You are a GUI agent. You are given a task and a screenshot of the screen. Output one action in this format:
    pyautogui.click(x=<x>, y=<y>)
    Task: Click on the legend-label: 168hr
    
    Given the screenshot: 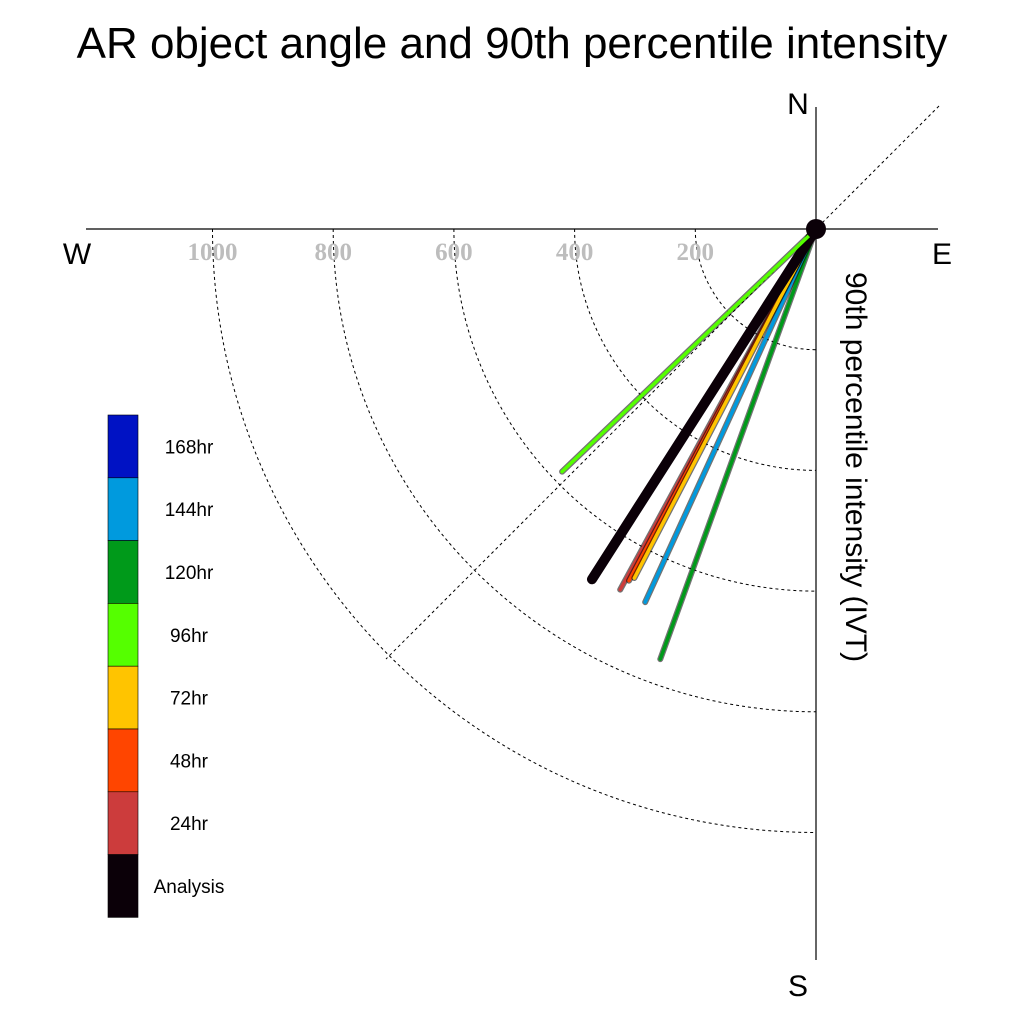 What is the action you would take?
    pyautogui.click(x=189, y=447)
    